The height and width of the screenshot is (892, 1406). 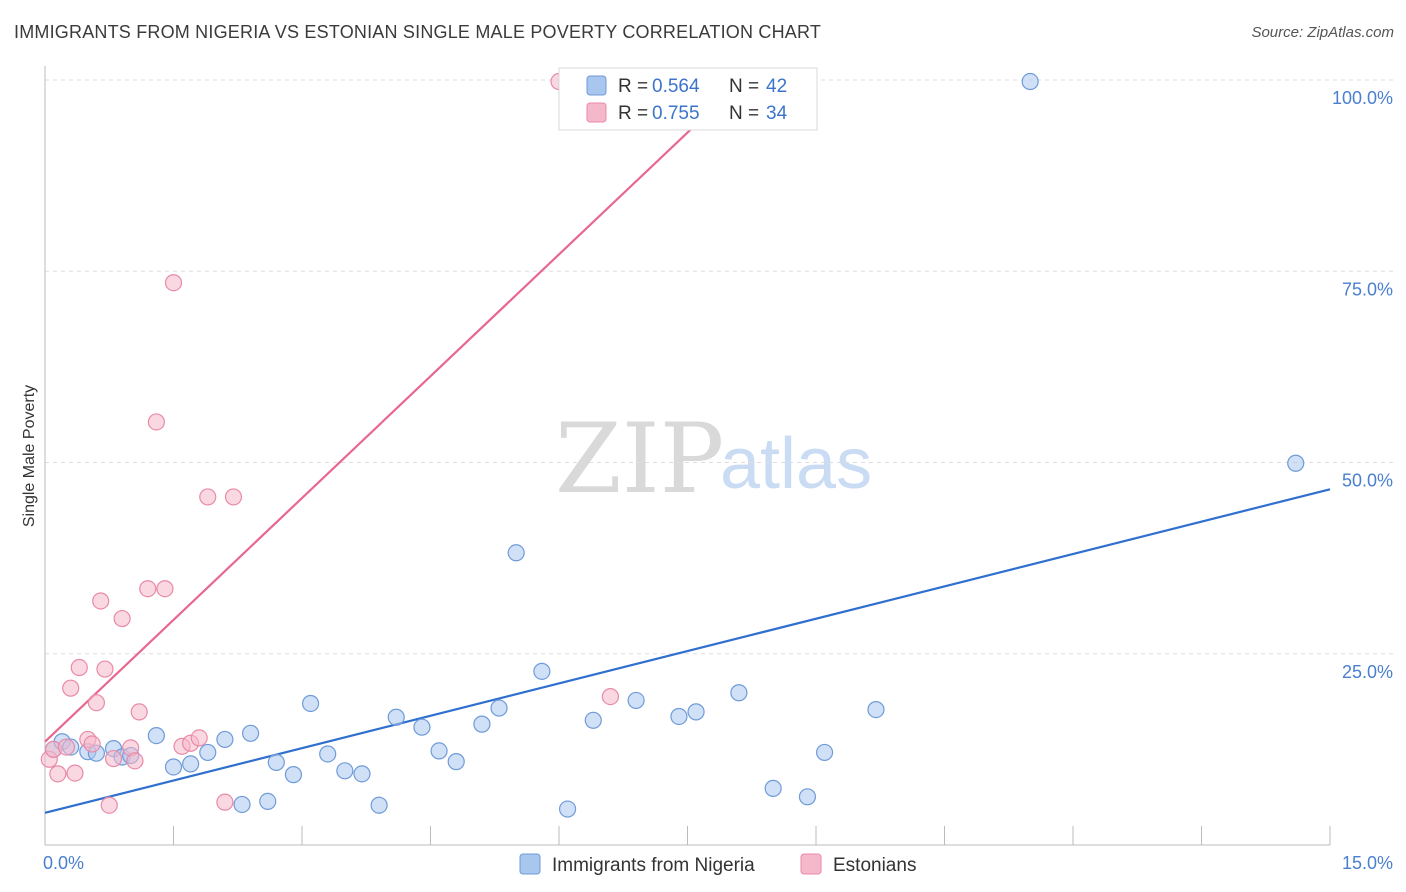 I want to click on y-tick-label-2: 75.0%, so click(x=1367, y=289).